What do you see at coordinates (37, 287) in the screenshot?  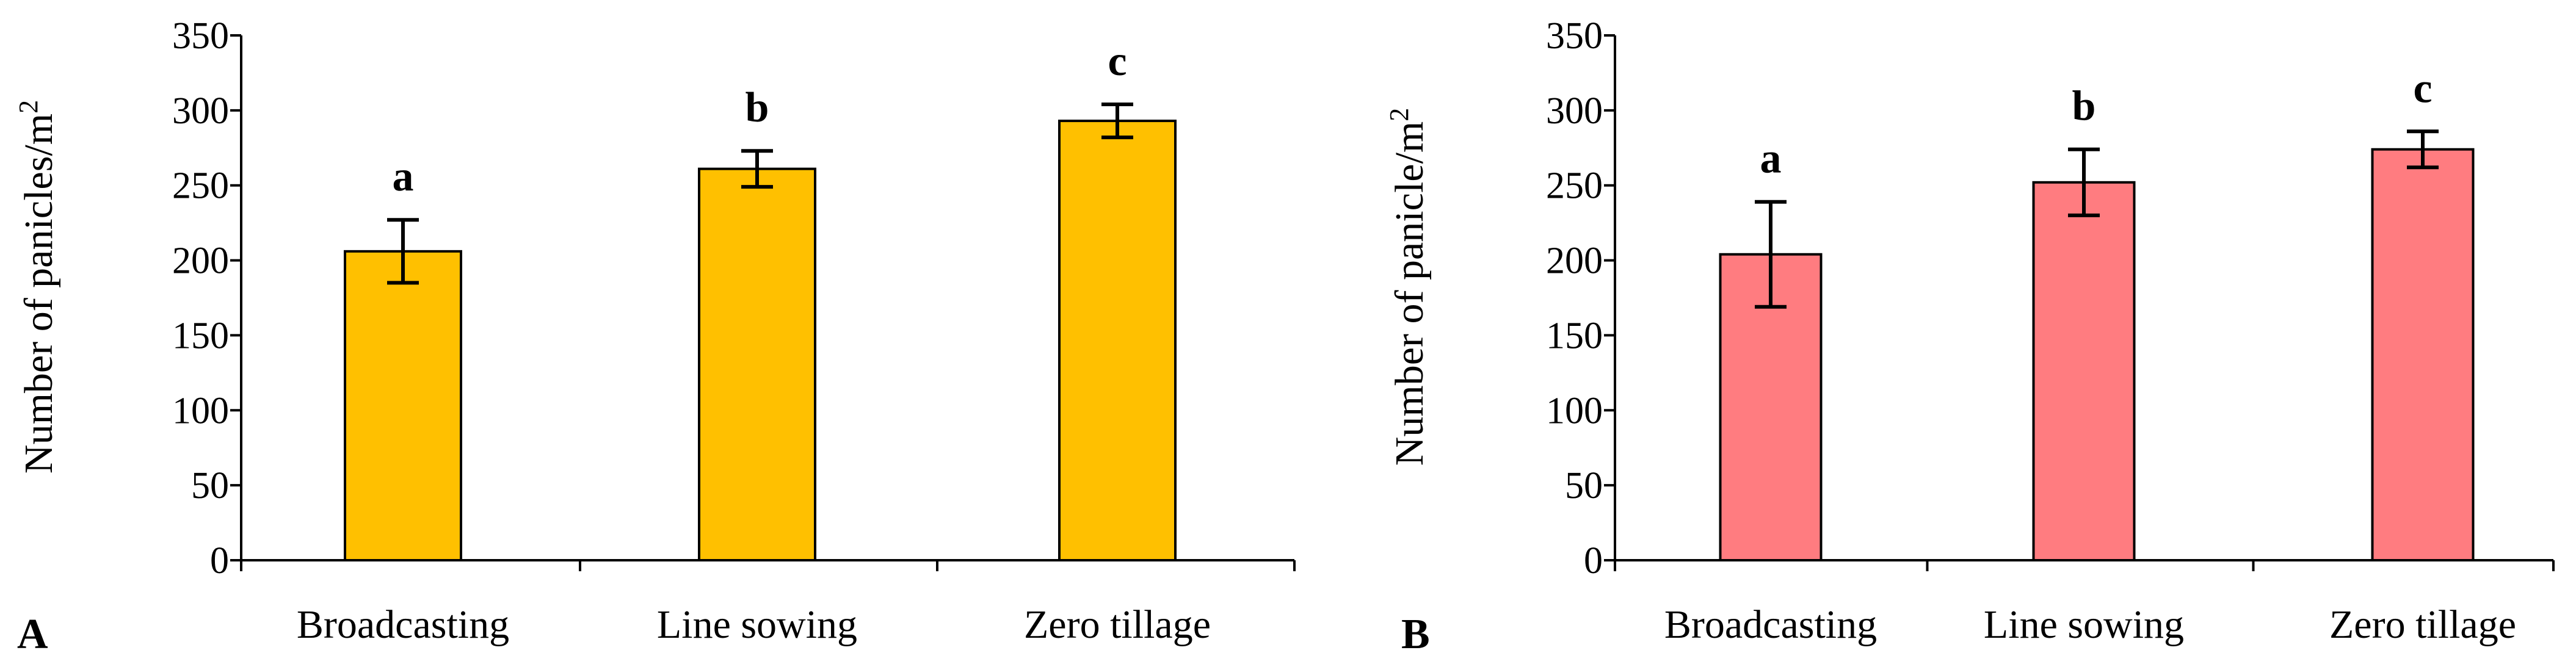 I see `y-axis-title: Number of panicles/m2` at bounding box center [37, 287].